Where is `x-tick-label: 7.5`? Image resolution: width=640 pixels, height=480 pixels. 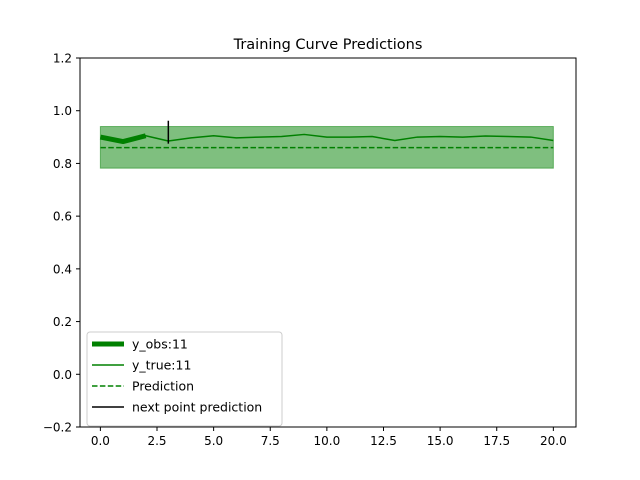 x-tick-label: 7.5 is located at coordinates (270, 441).